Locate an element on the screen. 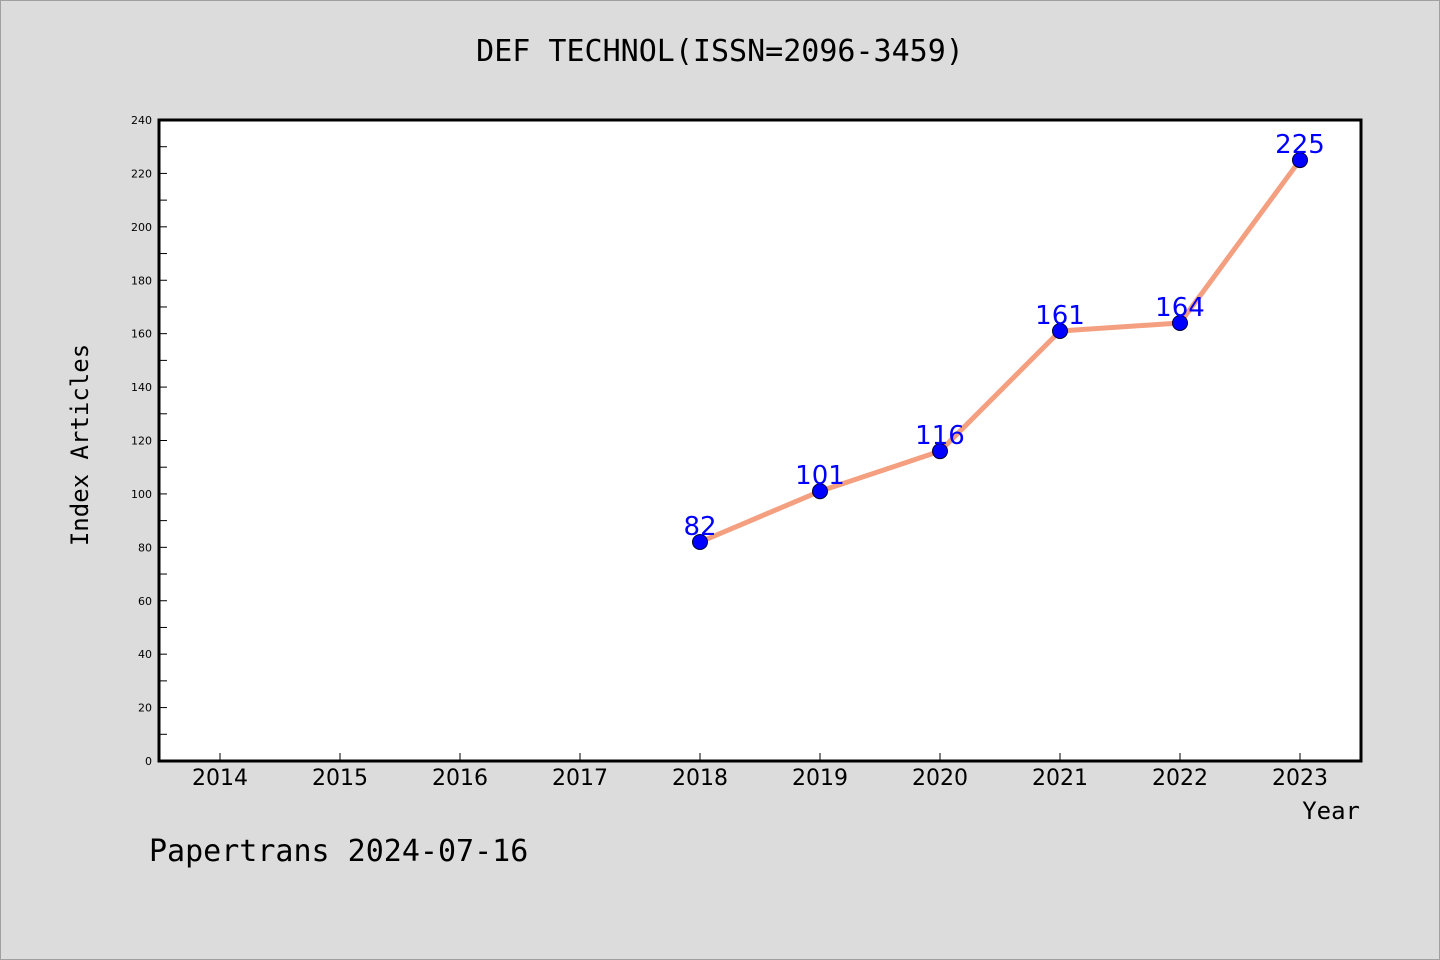 The height and width of the screenshot is (960, 1440). y-tick-label: 20 is located at coordinates (145, 708).